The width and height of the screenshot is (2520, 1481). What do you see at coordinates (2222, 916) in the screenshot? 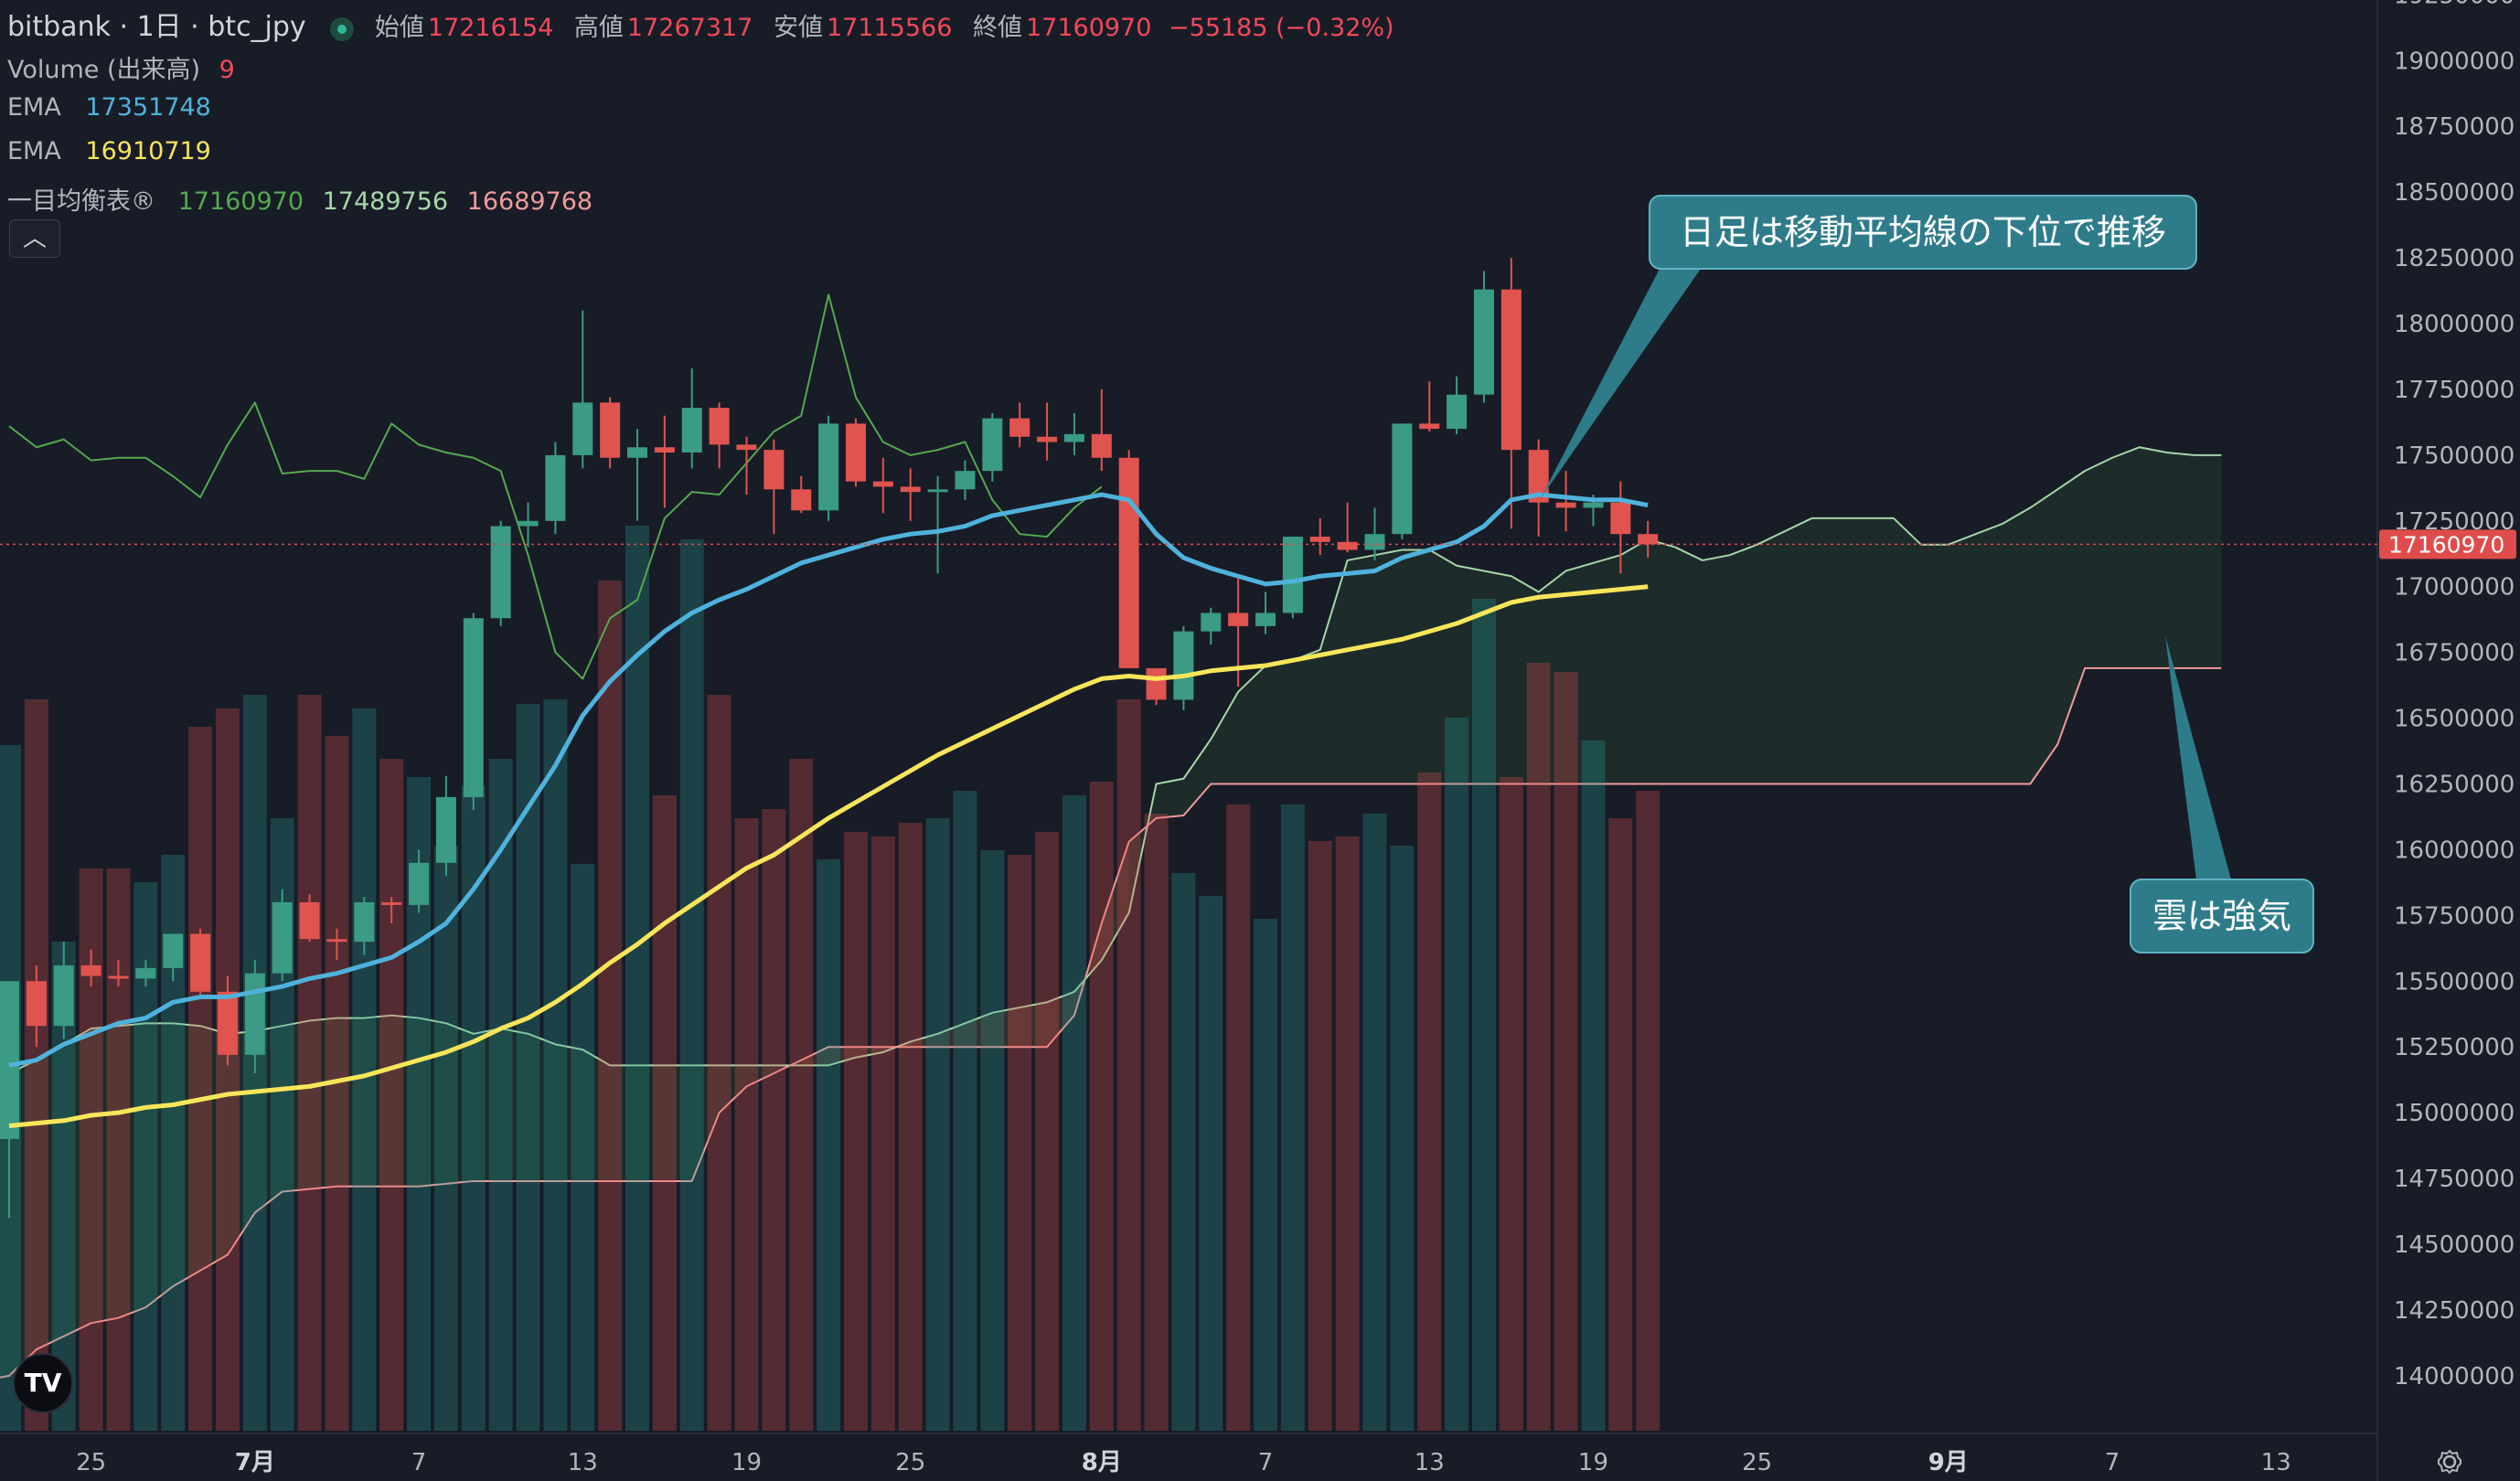
I see `callout-box` at bounding box center [2222, 916].